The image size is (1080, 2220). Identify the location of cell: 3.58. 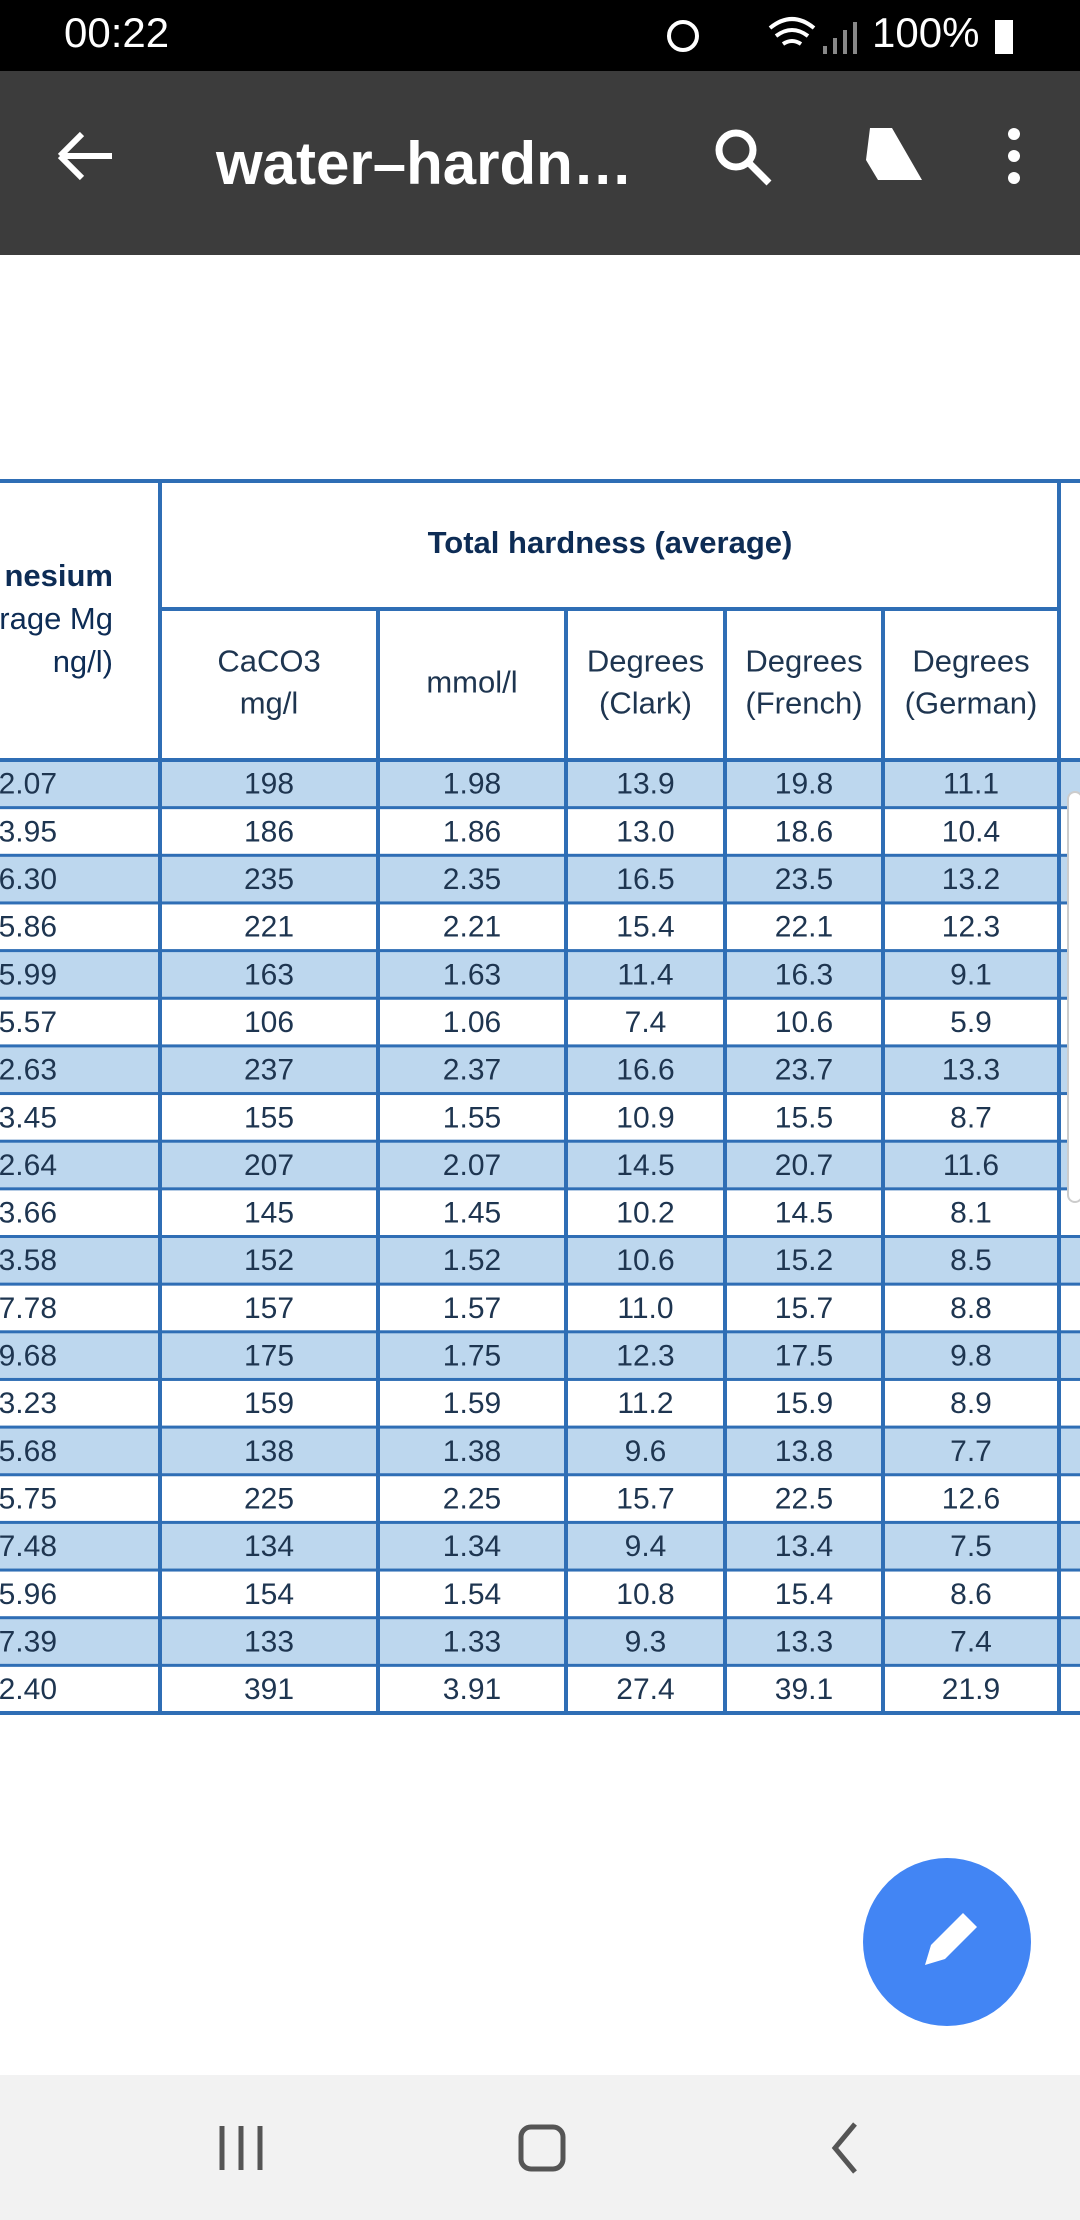
(28, 1260).